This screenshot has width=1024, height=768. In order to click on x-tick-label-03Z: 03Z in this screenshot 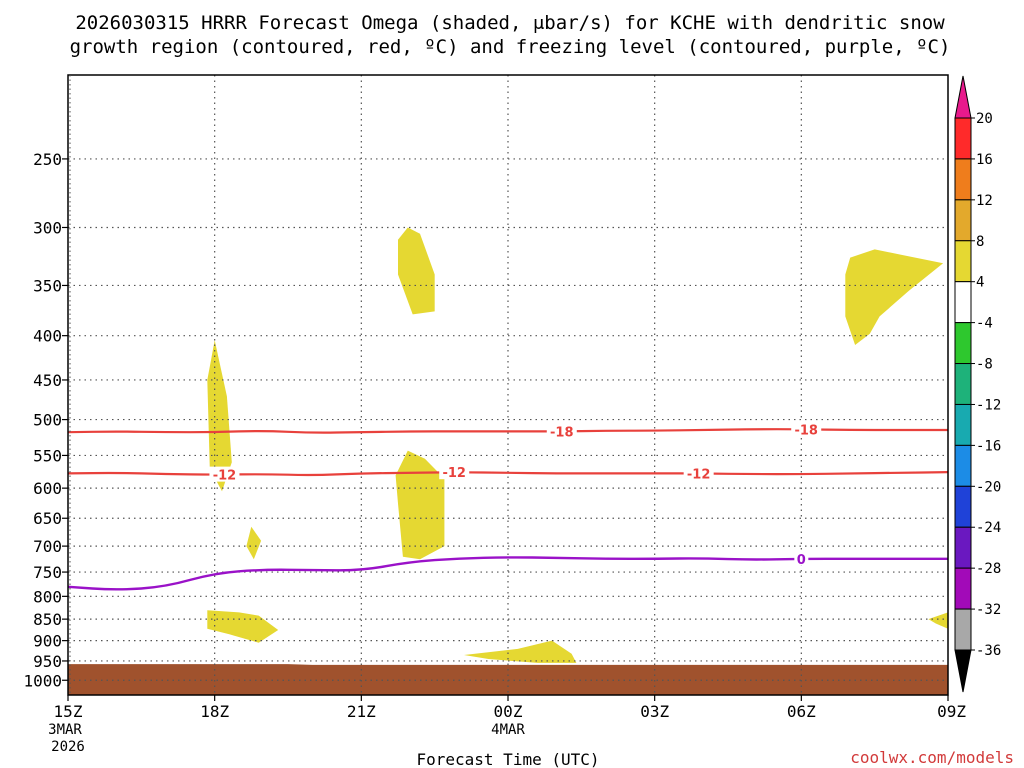, I will do `click(654, 711)`.